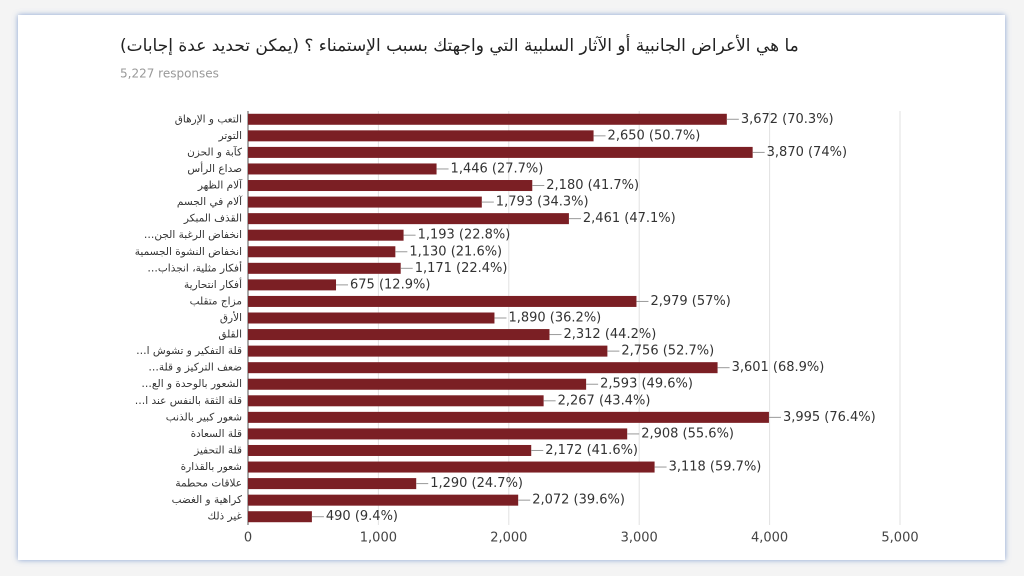  Describe the element at coordinates (654, 135) in the screenshot. I see `value-label: 2,650 (50.7%)` at that location.